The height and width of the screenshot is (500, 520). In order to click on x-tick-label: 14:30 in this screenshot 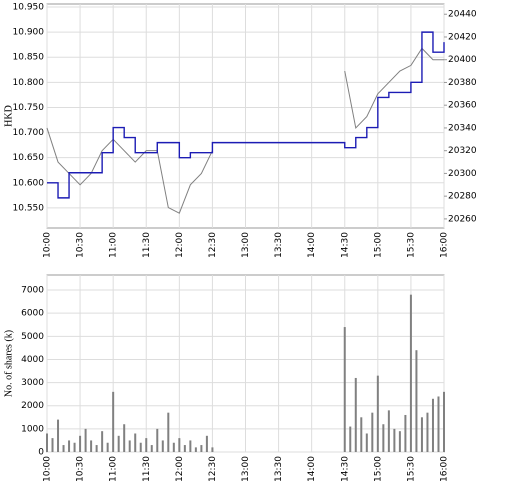, I will do `click(345, 469)`.